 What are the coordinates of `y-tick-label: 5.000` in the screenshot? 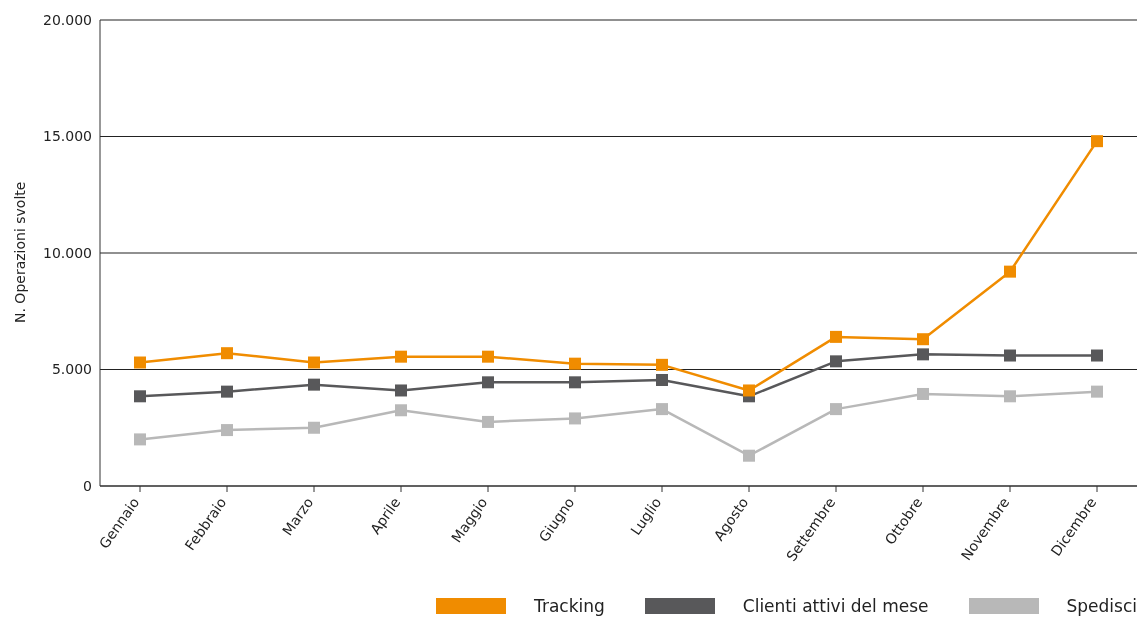 It's located at (71, 369).